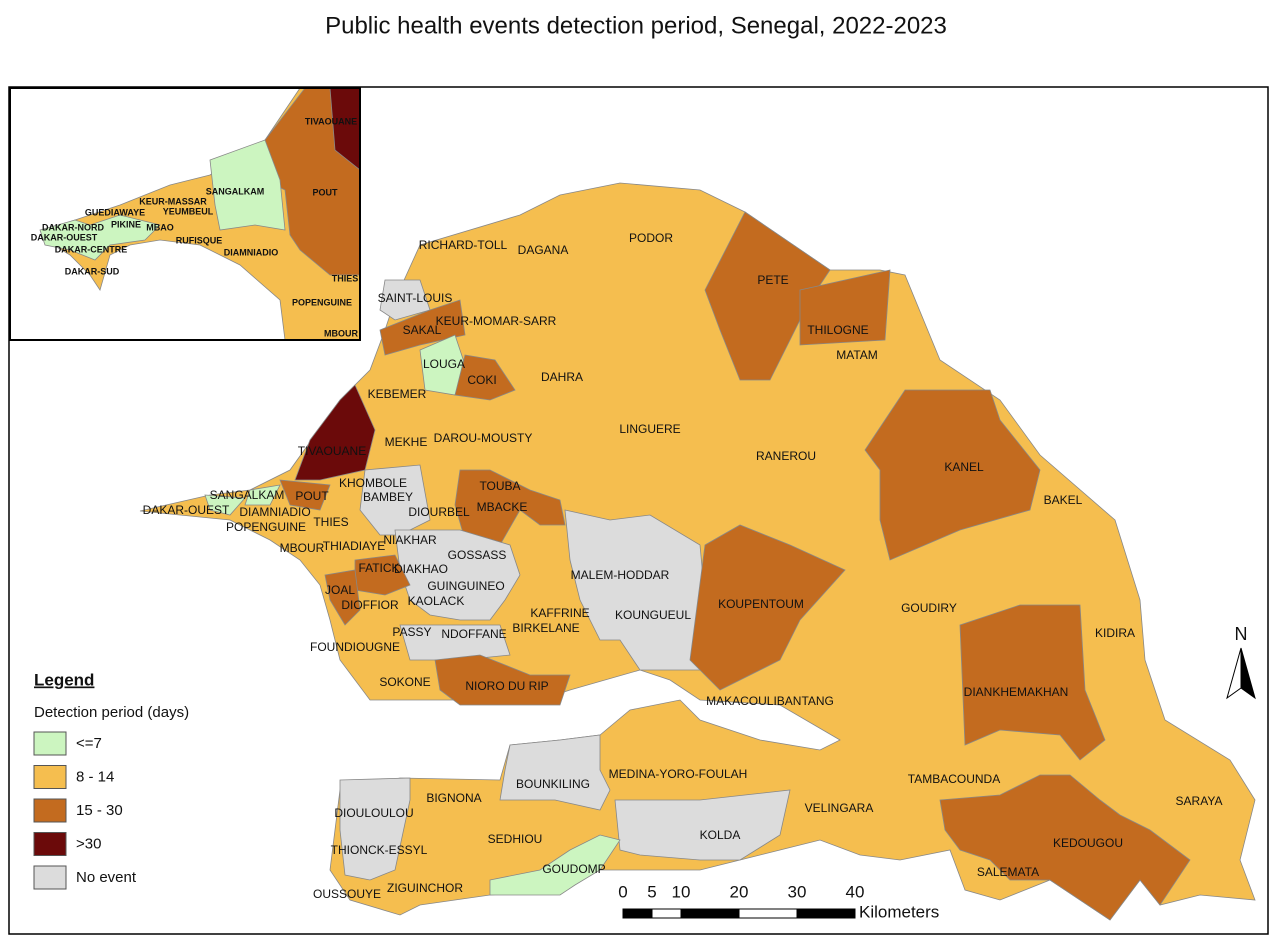 The image size is (1280, 947). Describe the element at coordinates (436, 601) in the screenshot. I see `district-label: KAOLACK` at that location.